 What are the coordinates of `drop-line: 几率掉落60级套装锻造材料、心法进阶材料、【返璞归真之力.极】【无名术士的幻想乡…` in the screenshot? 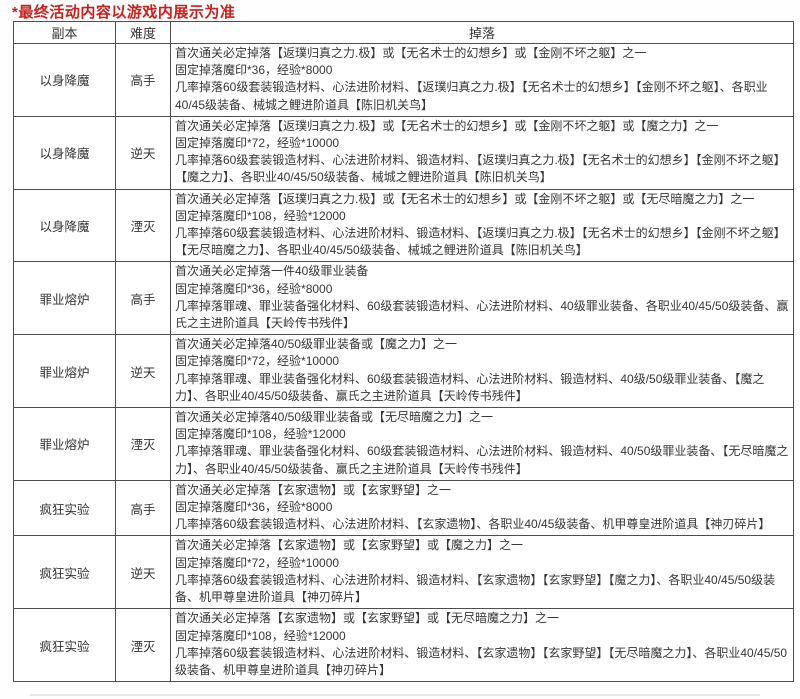 It's located at (471, 96).